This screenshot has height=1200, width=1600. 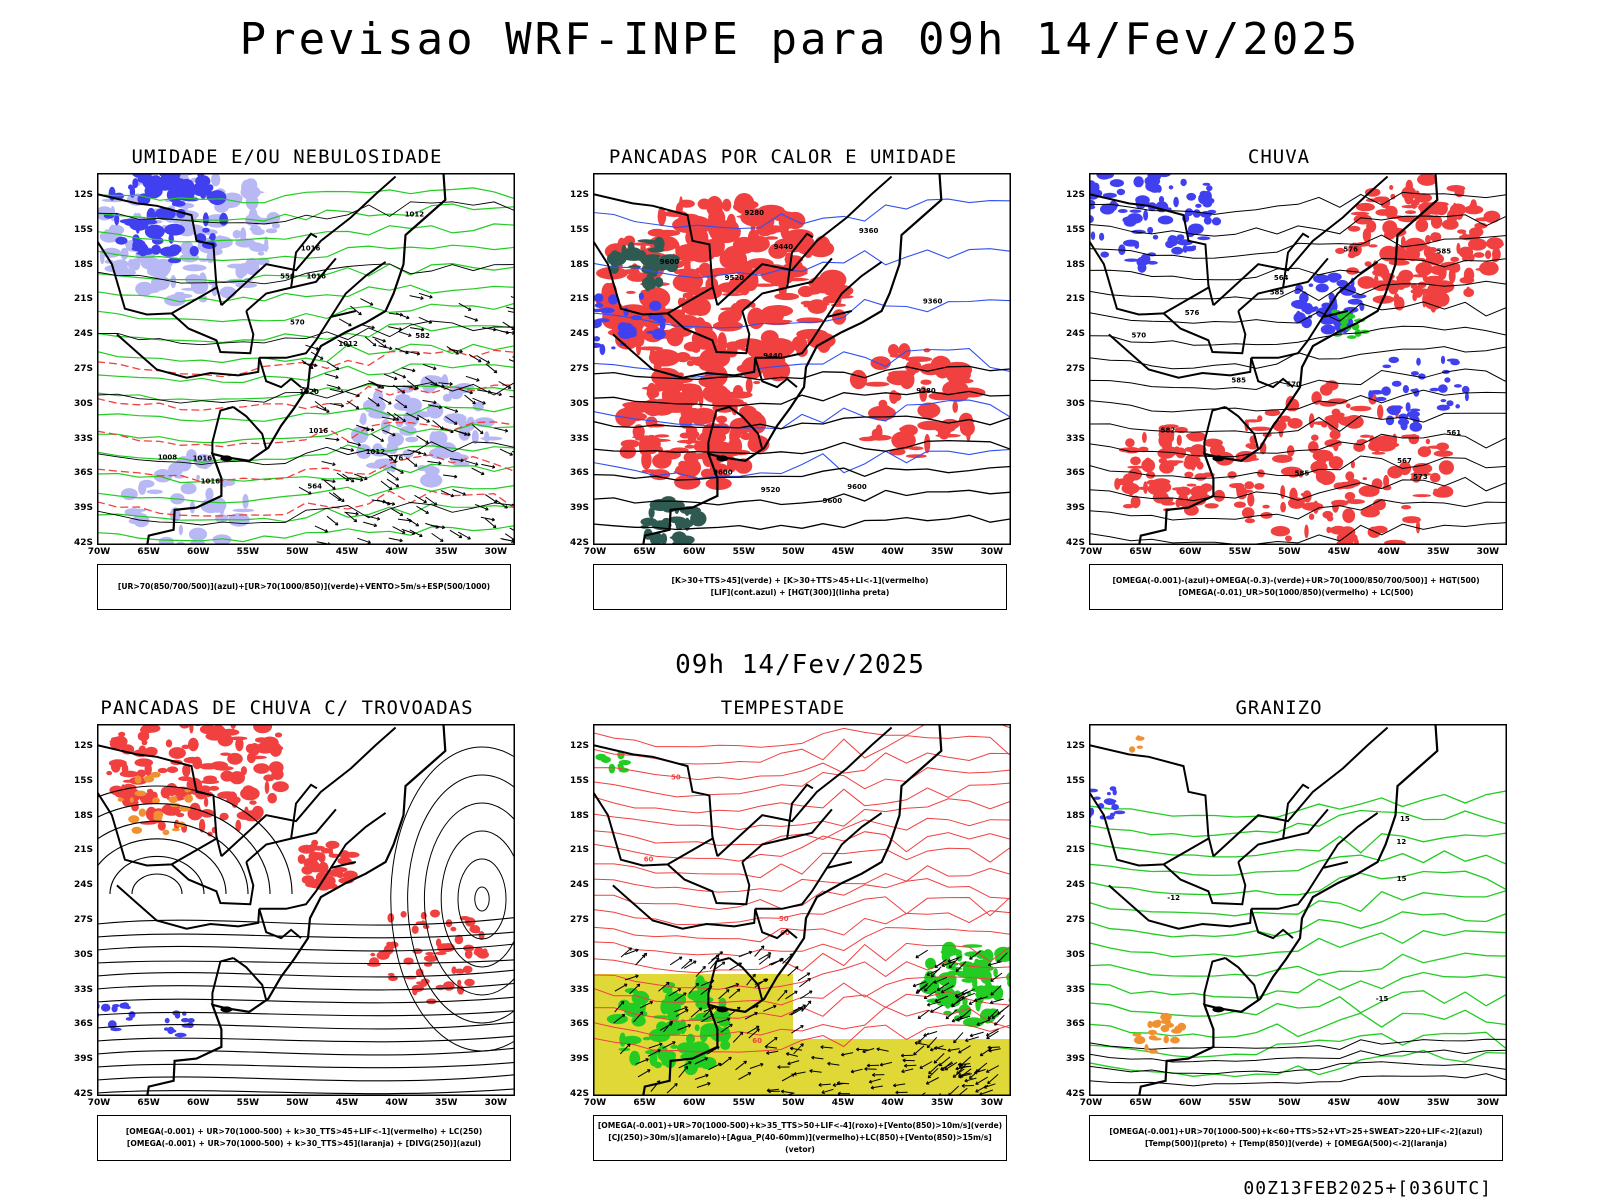 I want to click on lat-tick-label: 39S, so click(x=579, y=508).